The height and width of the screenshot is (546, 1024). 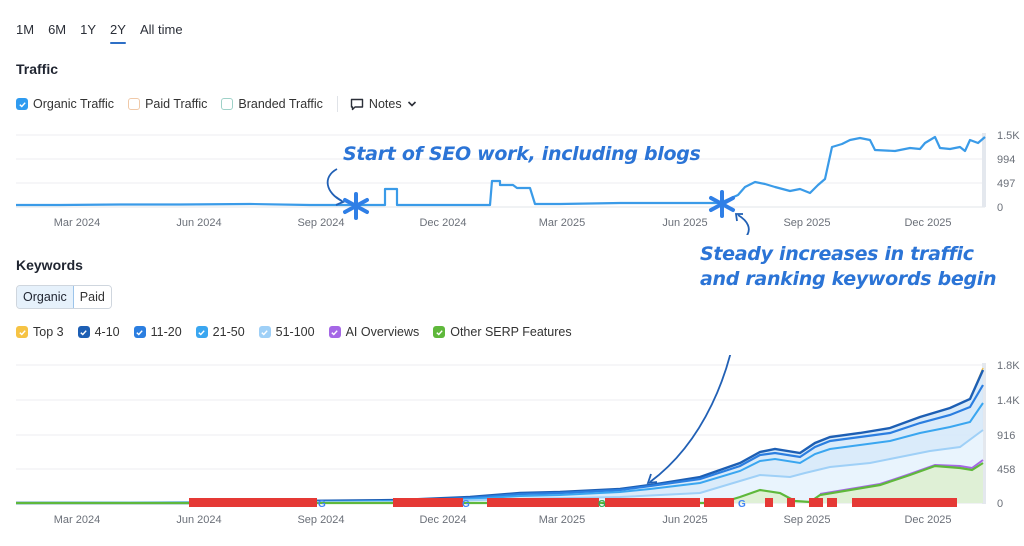 I want to click on legend-other-serp-features: Other SERP Features, so click(x=502, y=332).